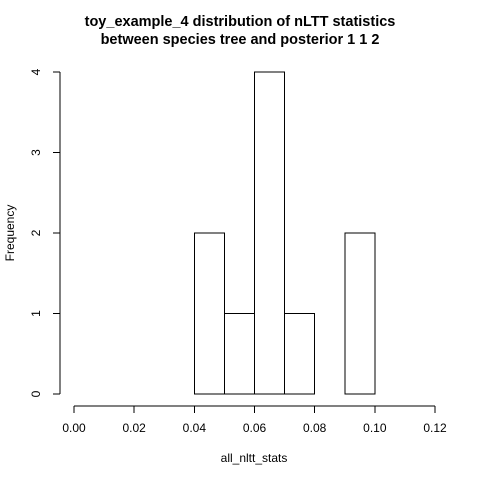 The width and height of the screenshot is (480, 480). Describe the element at coordinates (10, 233) in the screenshot. I see `y-axis-label: Frequency` at that location.